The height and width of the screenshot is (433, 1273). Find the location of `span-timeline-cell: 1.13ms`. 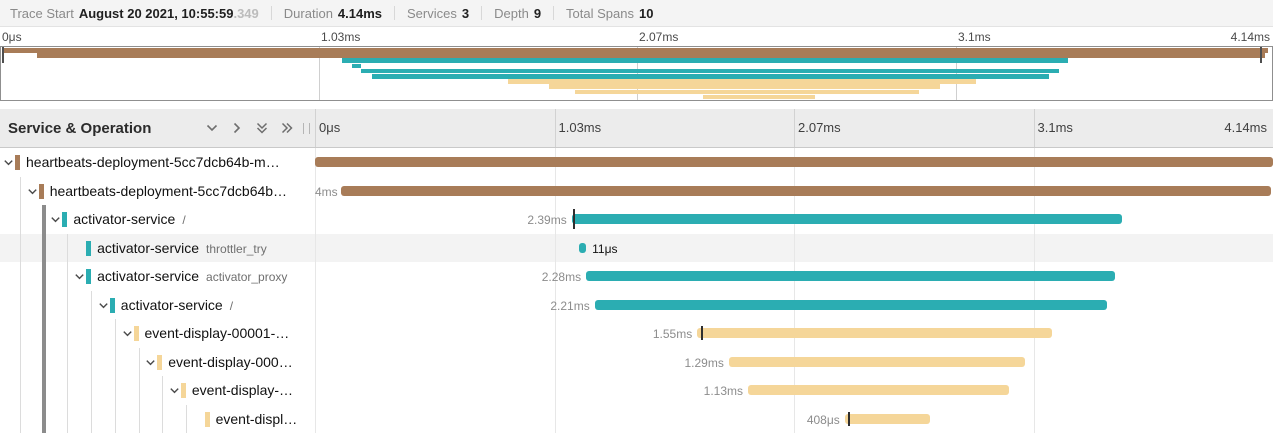

span-timeline-cell: 1.13ms is located at coordinates (794, 390).